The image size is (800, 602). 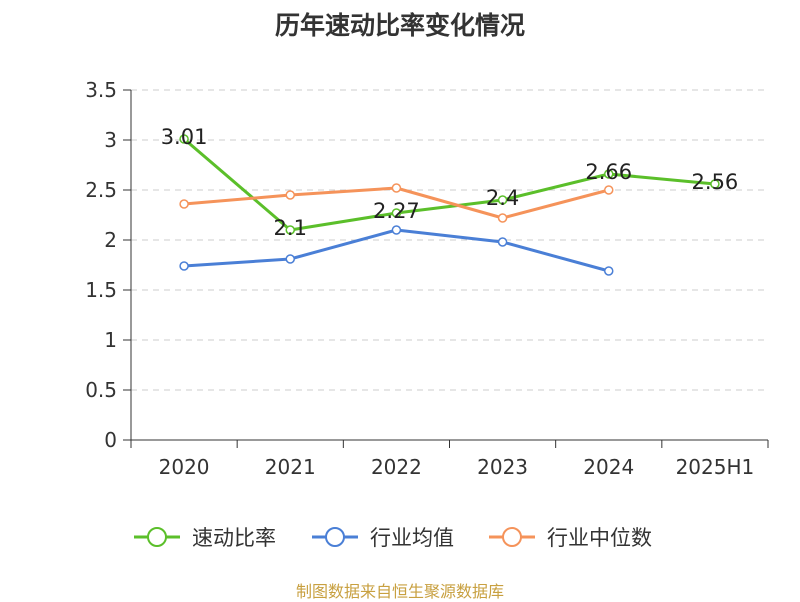 I want to click on data-label: 3.01, so click(x=184, y=137).